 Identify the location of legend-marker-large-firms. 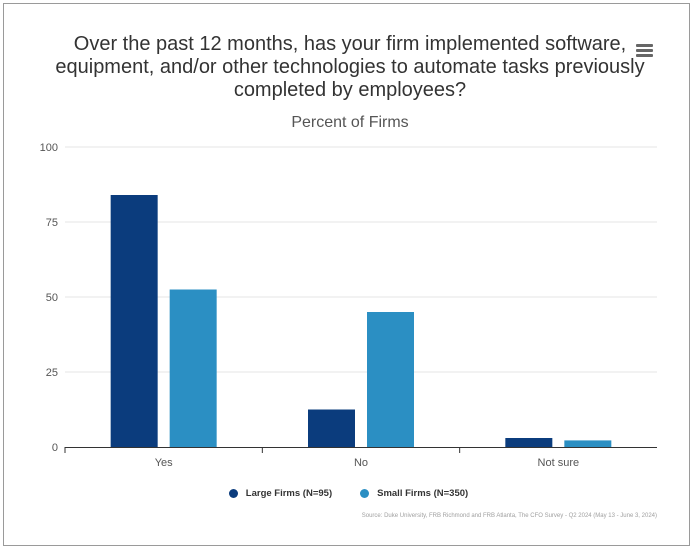
(233, 493).